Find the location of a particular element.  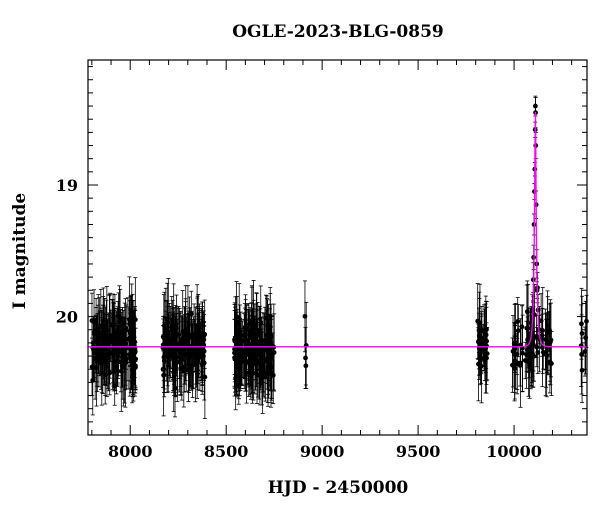

x-tick-label: 10000 is located at coordinates (514, 451).